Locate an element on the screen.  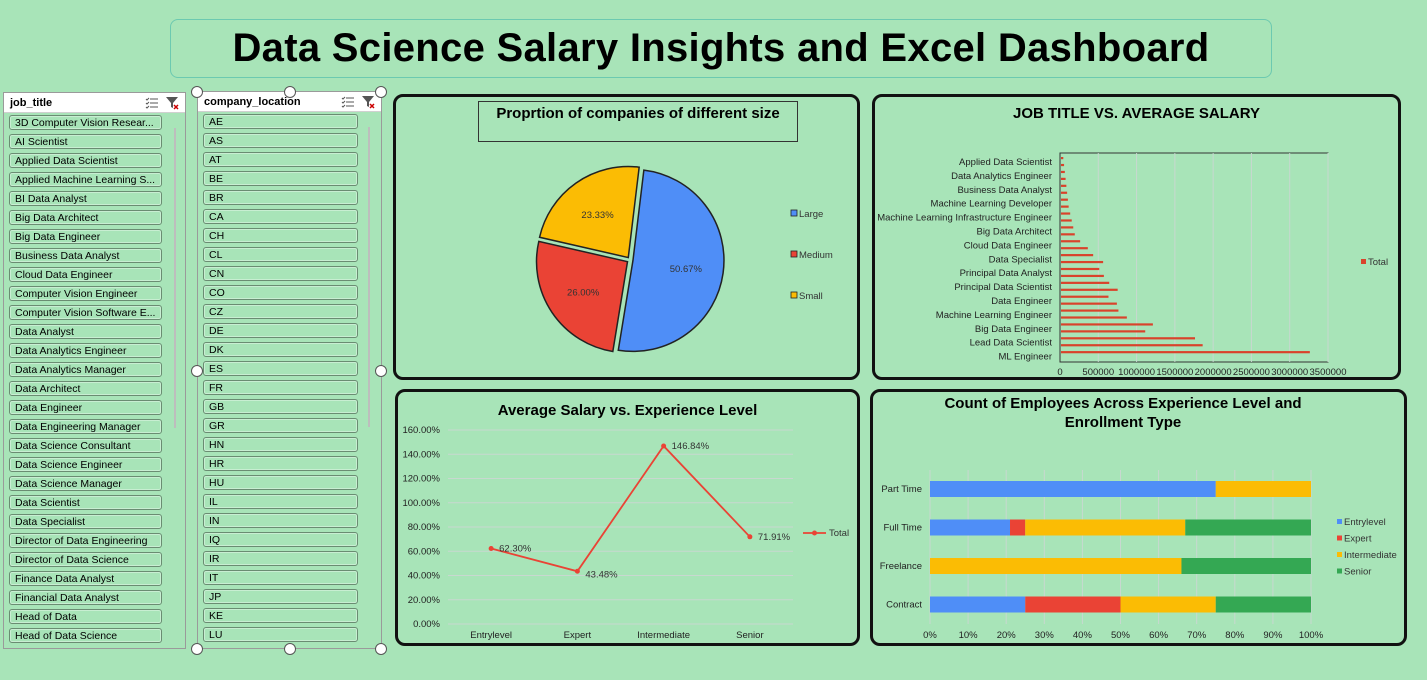
pie-slice is located at coordinates (589, 212).